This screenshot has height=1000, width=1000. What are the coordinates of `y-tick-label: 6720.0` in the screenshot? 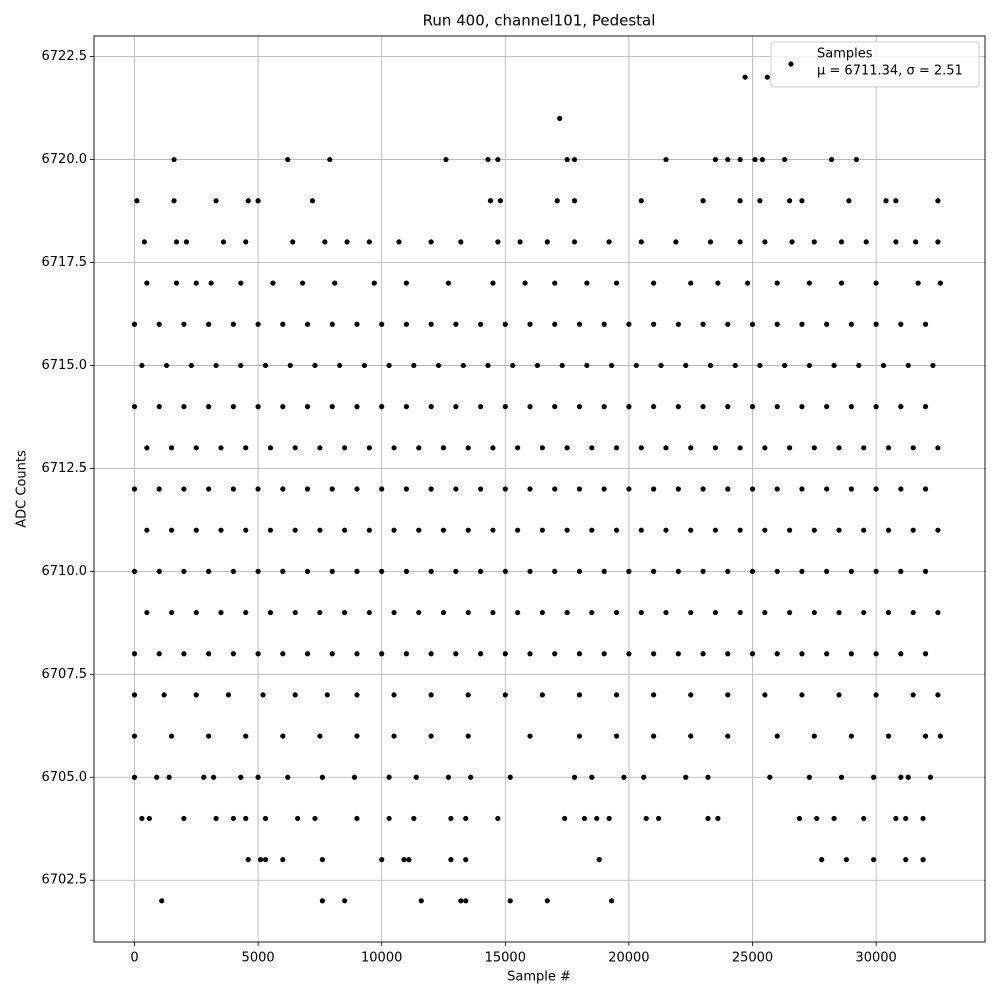 It's located at (65, 159).